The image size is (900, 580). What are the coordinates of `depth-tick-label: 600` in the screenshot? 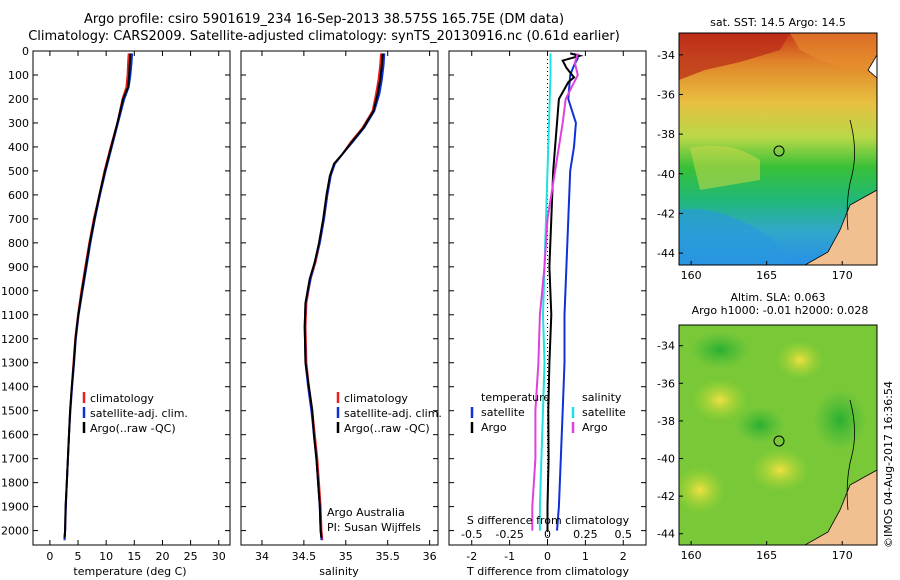 It's located at (18, 195).